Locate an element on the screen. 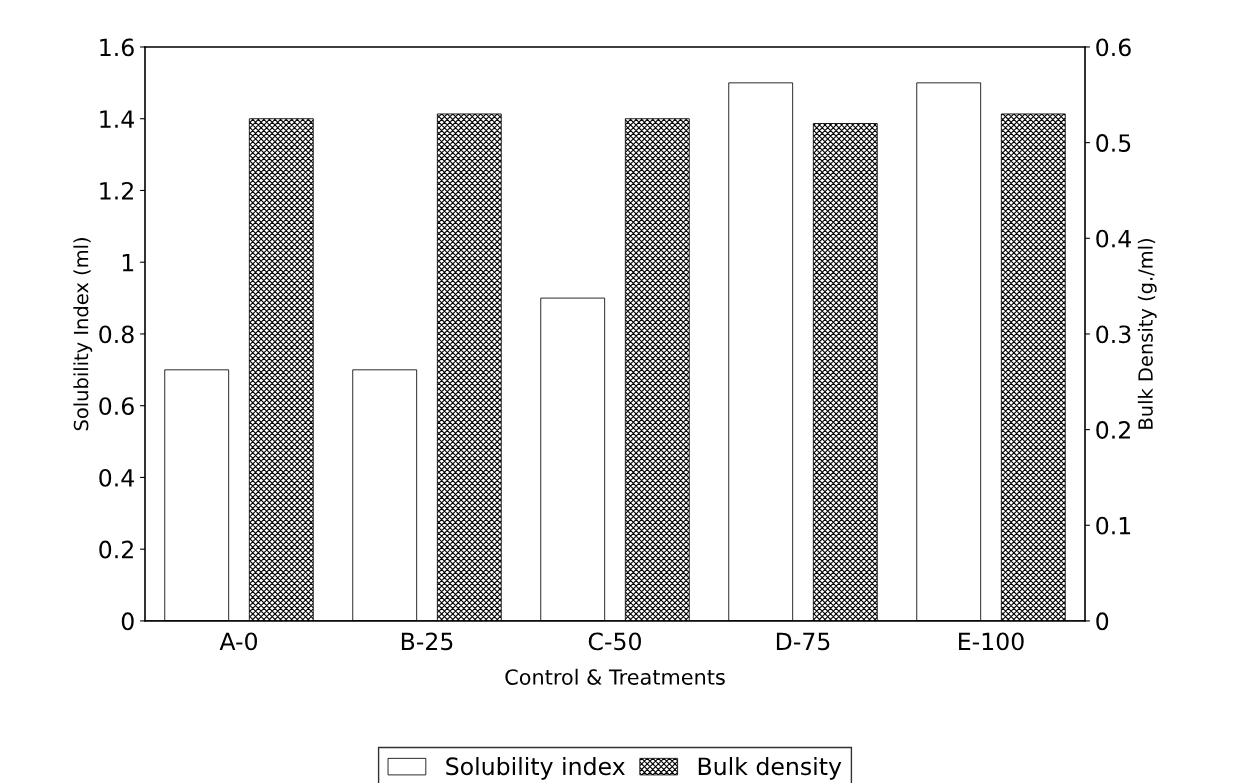 This screenshot has width=1250, height=783. x-tick-label: C-50 is located at coordinates (614, 641).